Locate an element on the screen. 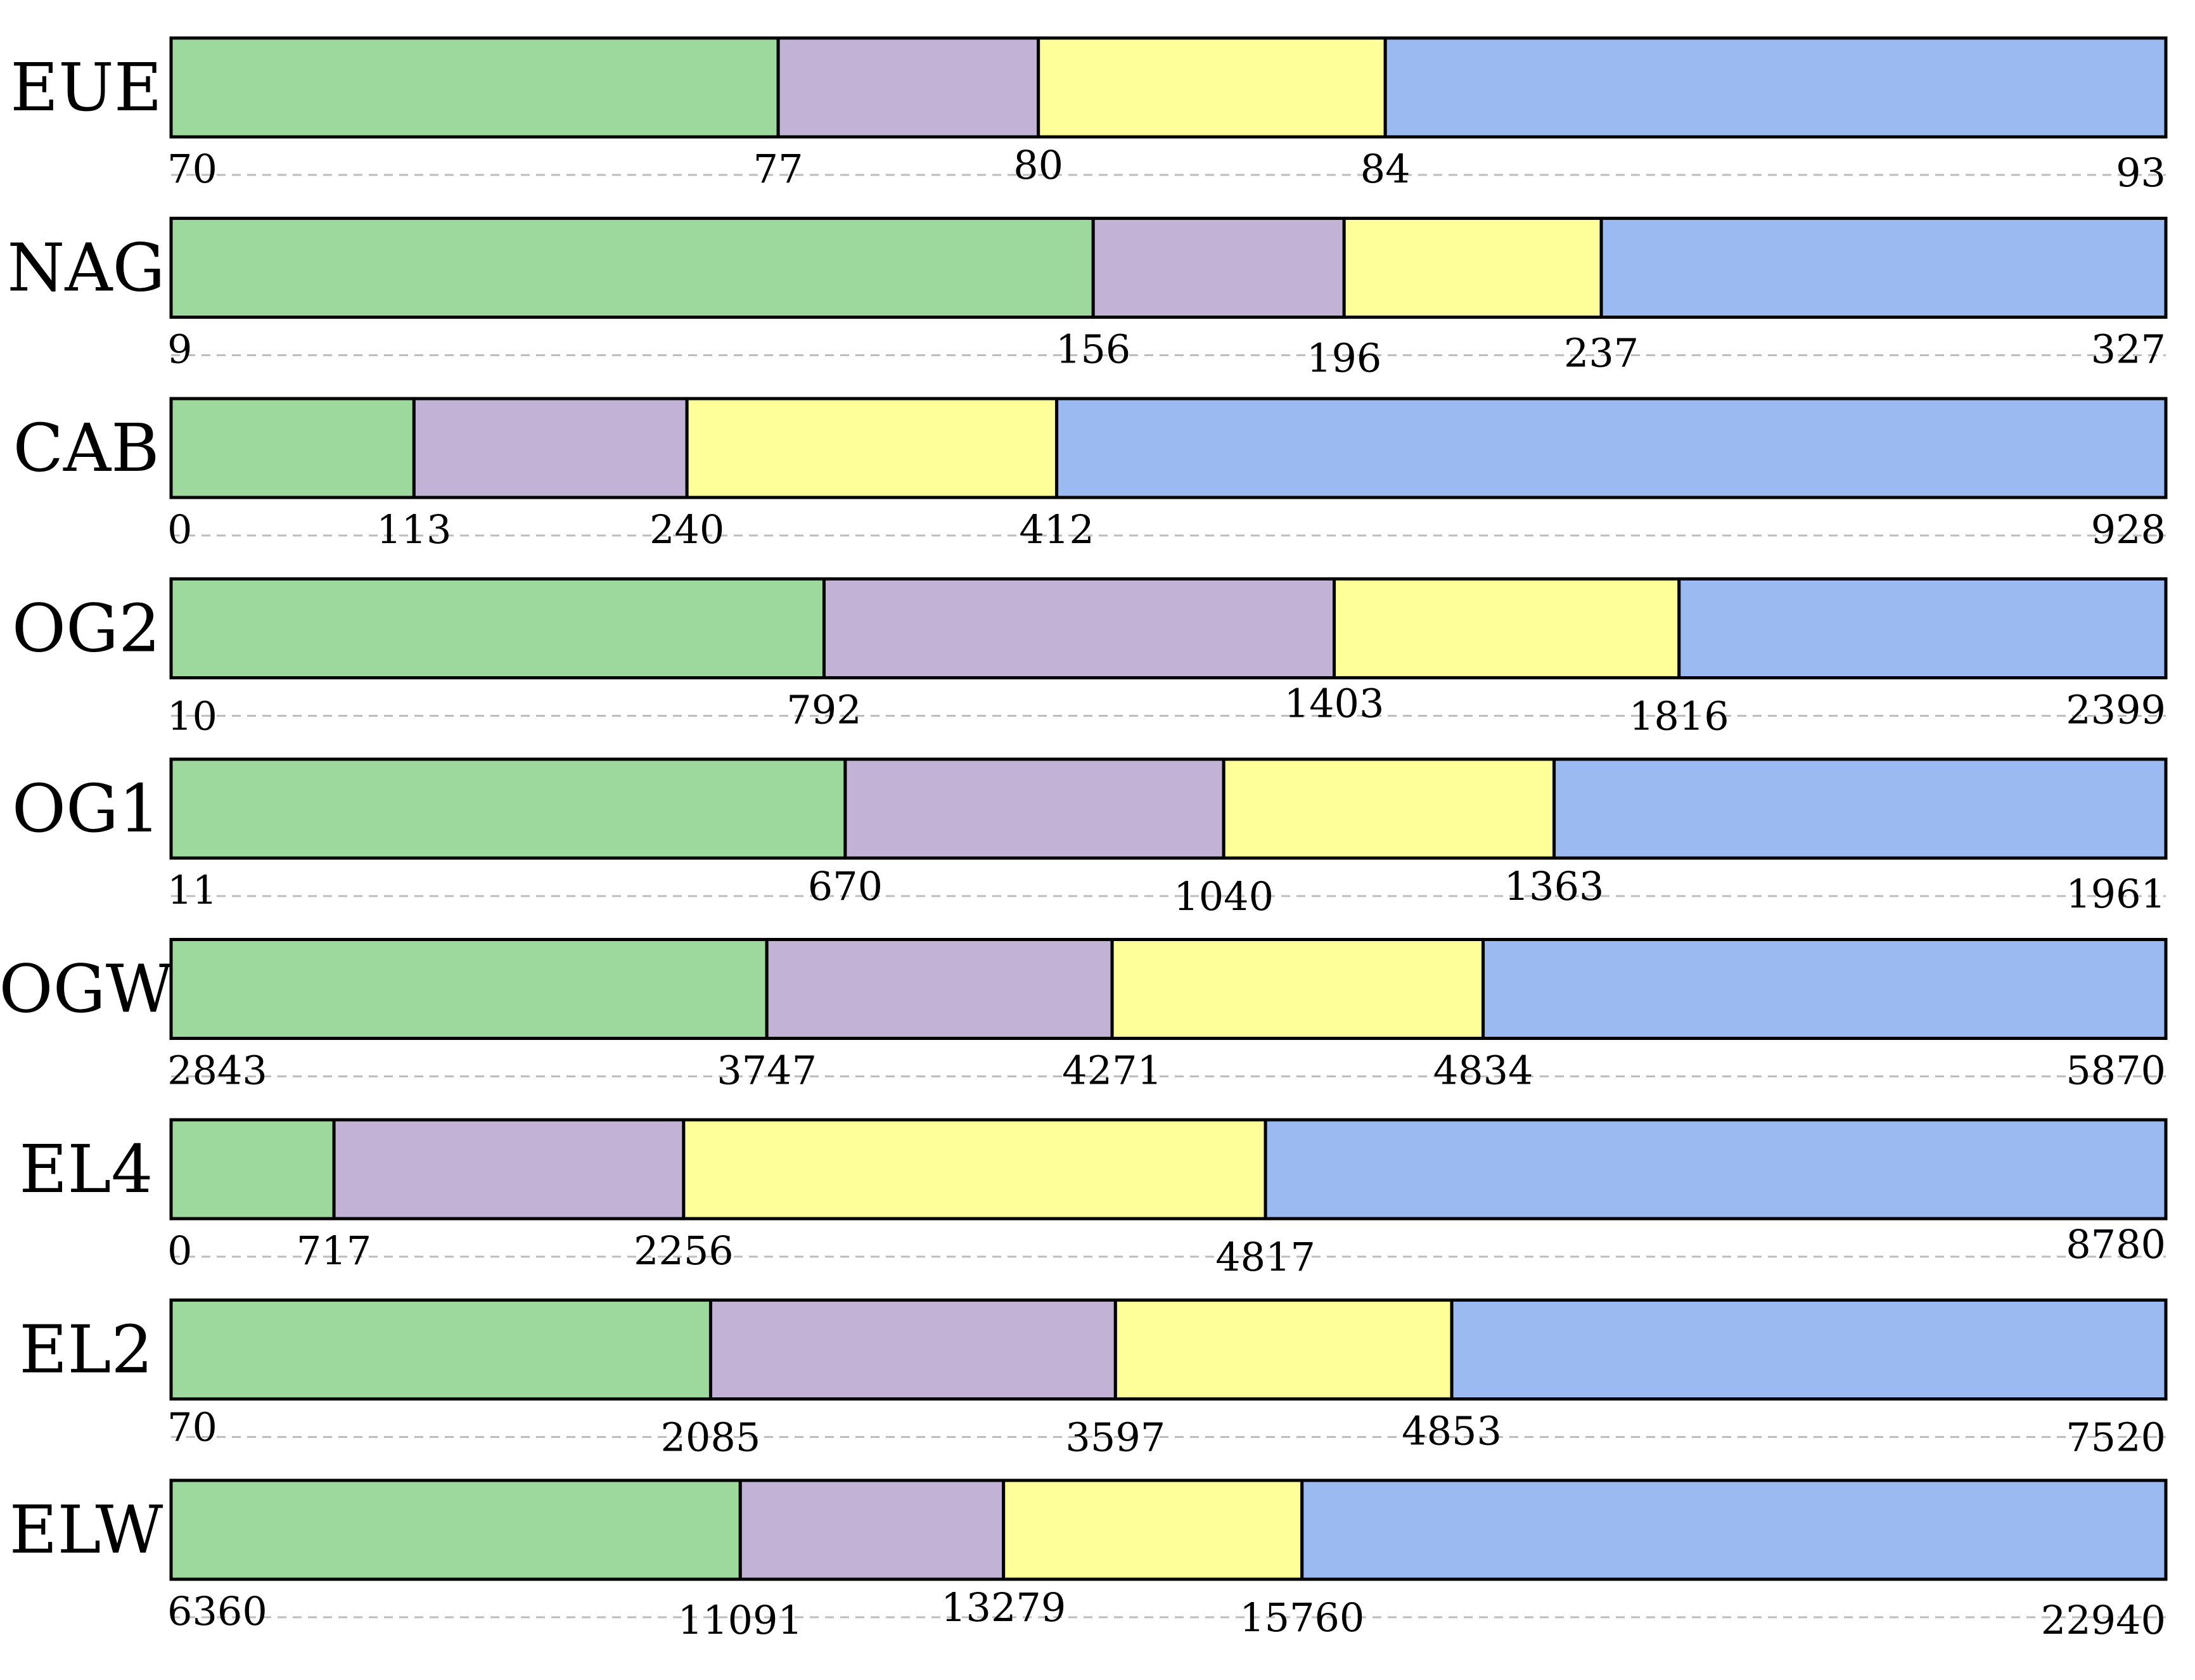  row-label: EL4 is located at coordinates (86, 1169).